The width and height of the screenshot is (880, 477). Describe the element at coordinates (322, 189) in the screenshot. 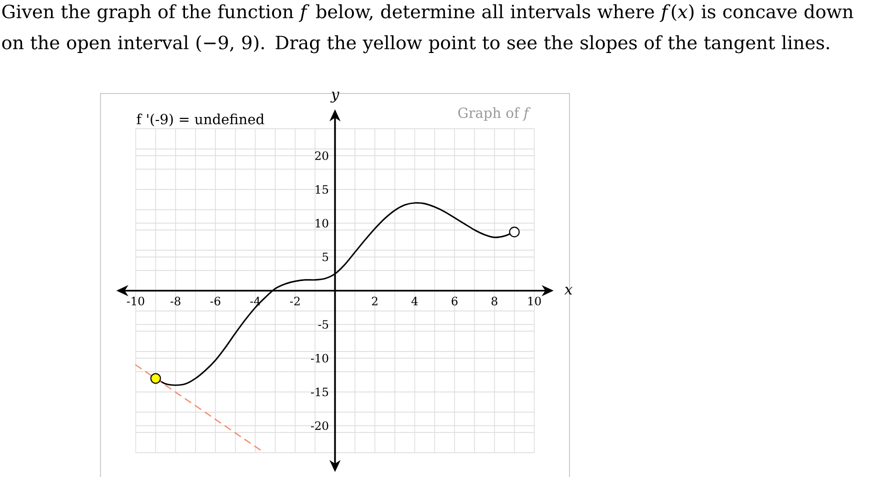

I see `y-tick-label: 15` at that location.